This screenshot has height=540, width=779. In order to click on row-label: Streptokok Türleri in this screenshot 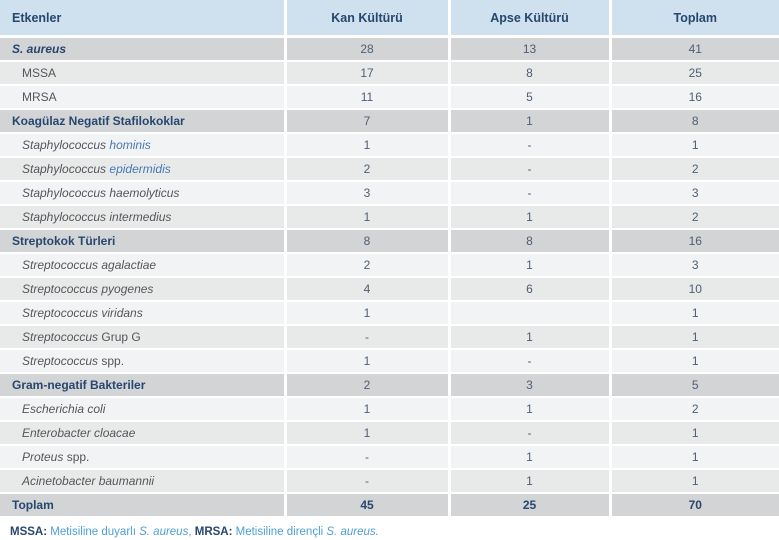, I will do `click(143, 241)`.